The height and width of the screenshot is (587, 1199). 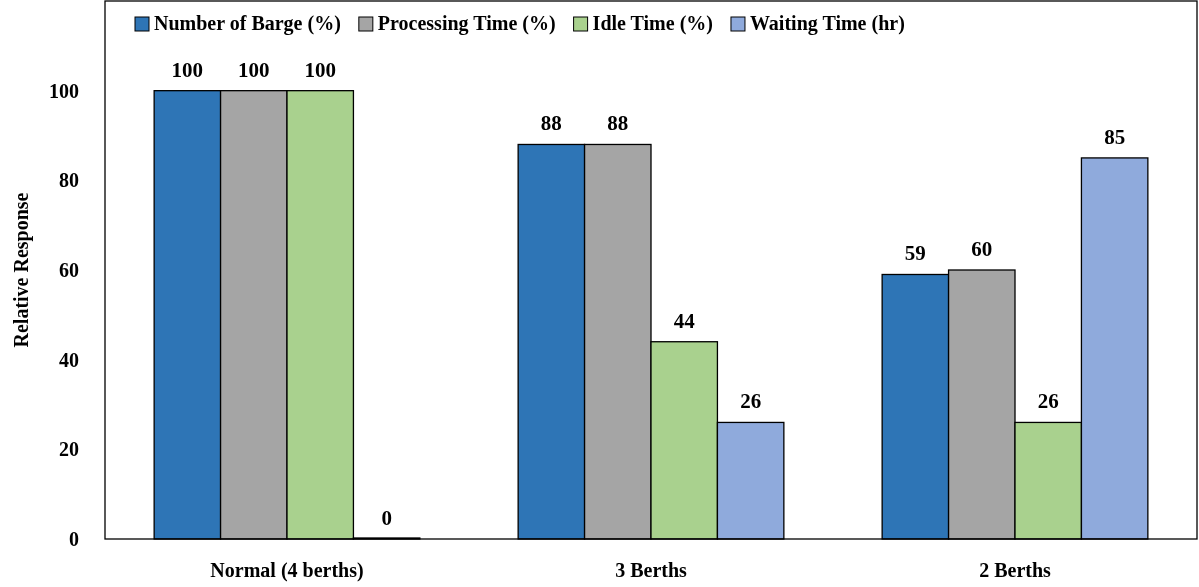 What do you see at coordinates (64, 90) in the screenshot?
I see `y-tick-label: 100` at bounding box center [64, 90].